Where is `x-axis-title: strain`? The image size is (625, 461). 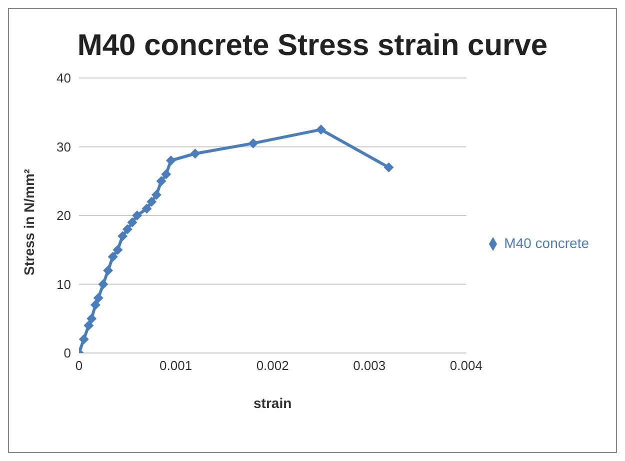
x-axis-title: strain is located at coordinates (273, 403).